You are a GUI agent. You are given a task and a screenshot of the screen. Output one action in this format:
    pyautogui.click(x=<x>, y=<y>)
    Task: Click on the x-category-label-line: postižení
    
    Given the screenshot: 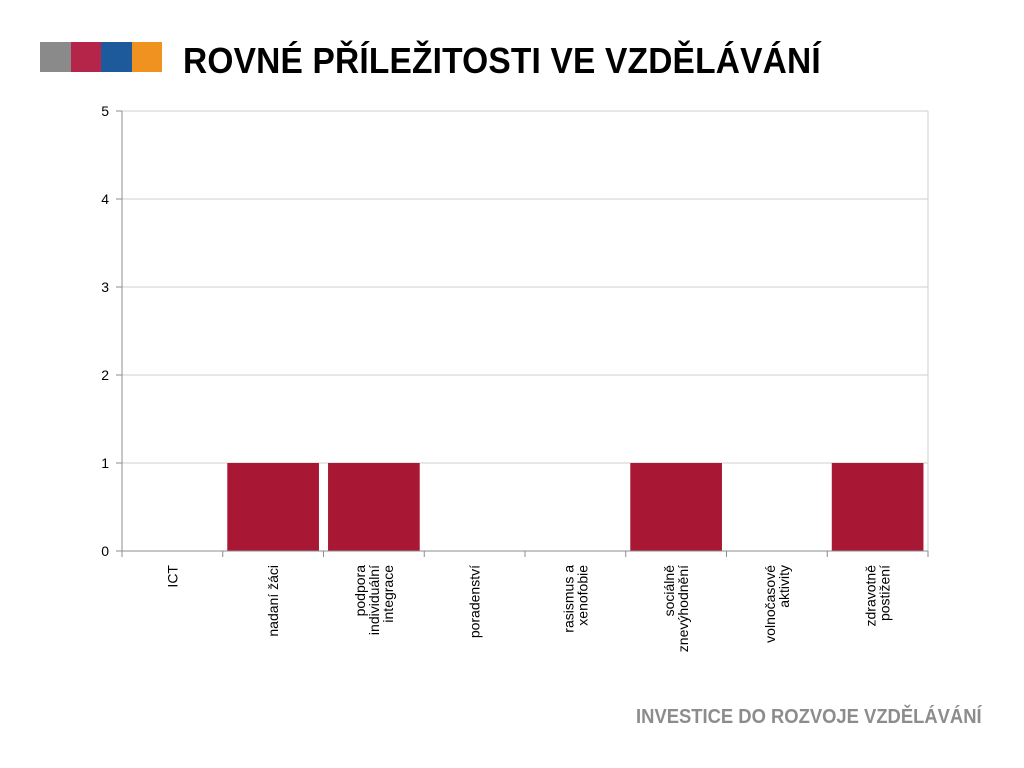 What is the action you would take?
    pyautogui.click(x=885, y=593)
    